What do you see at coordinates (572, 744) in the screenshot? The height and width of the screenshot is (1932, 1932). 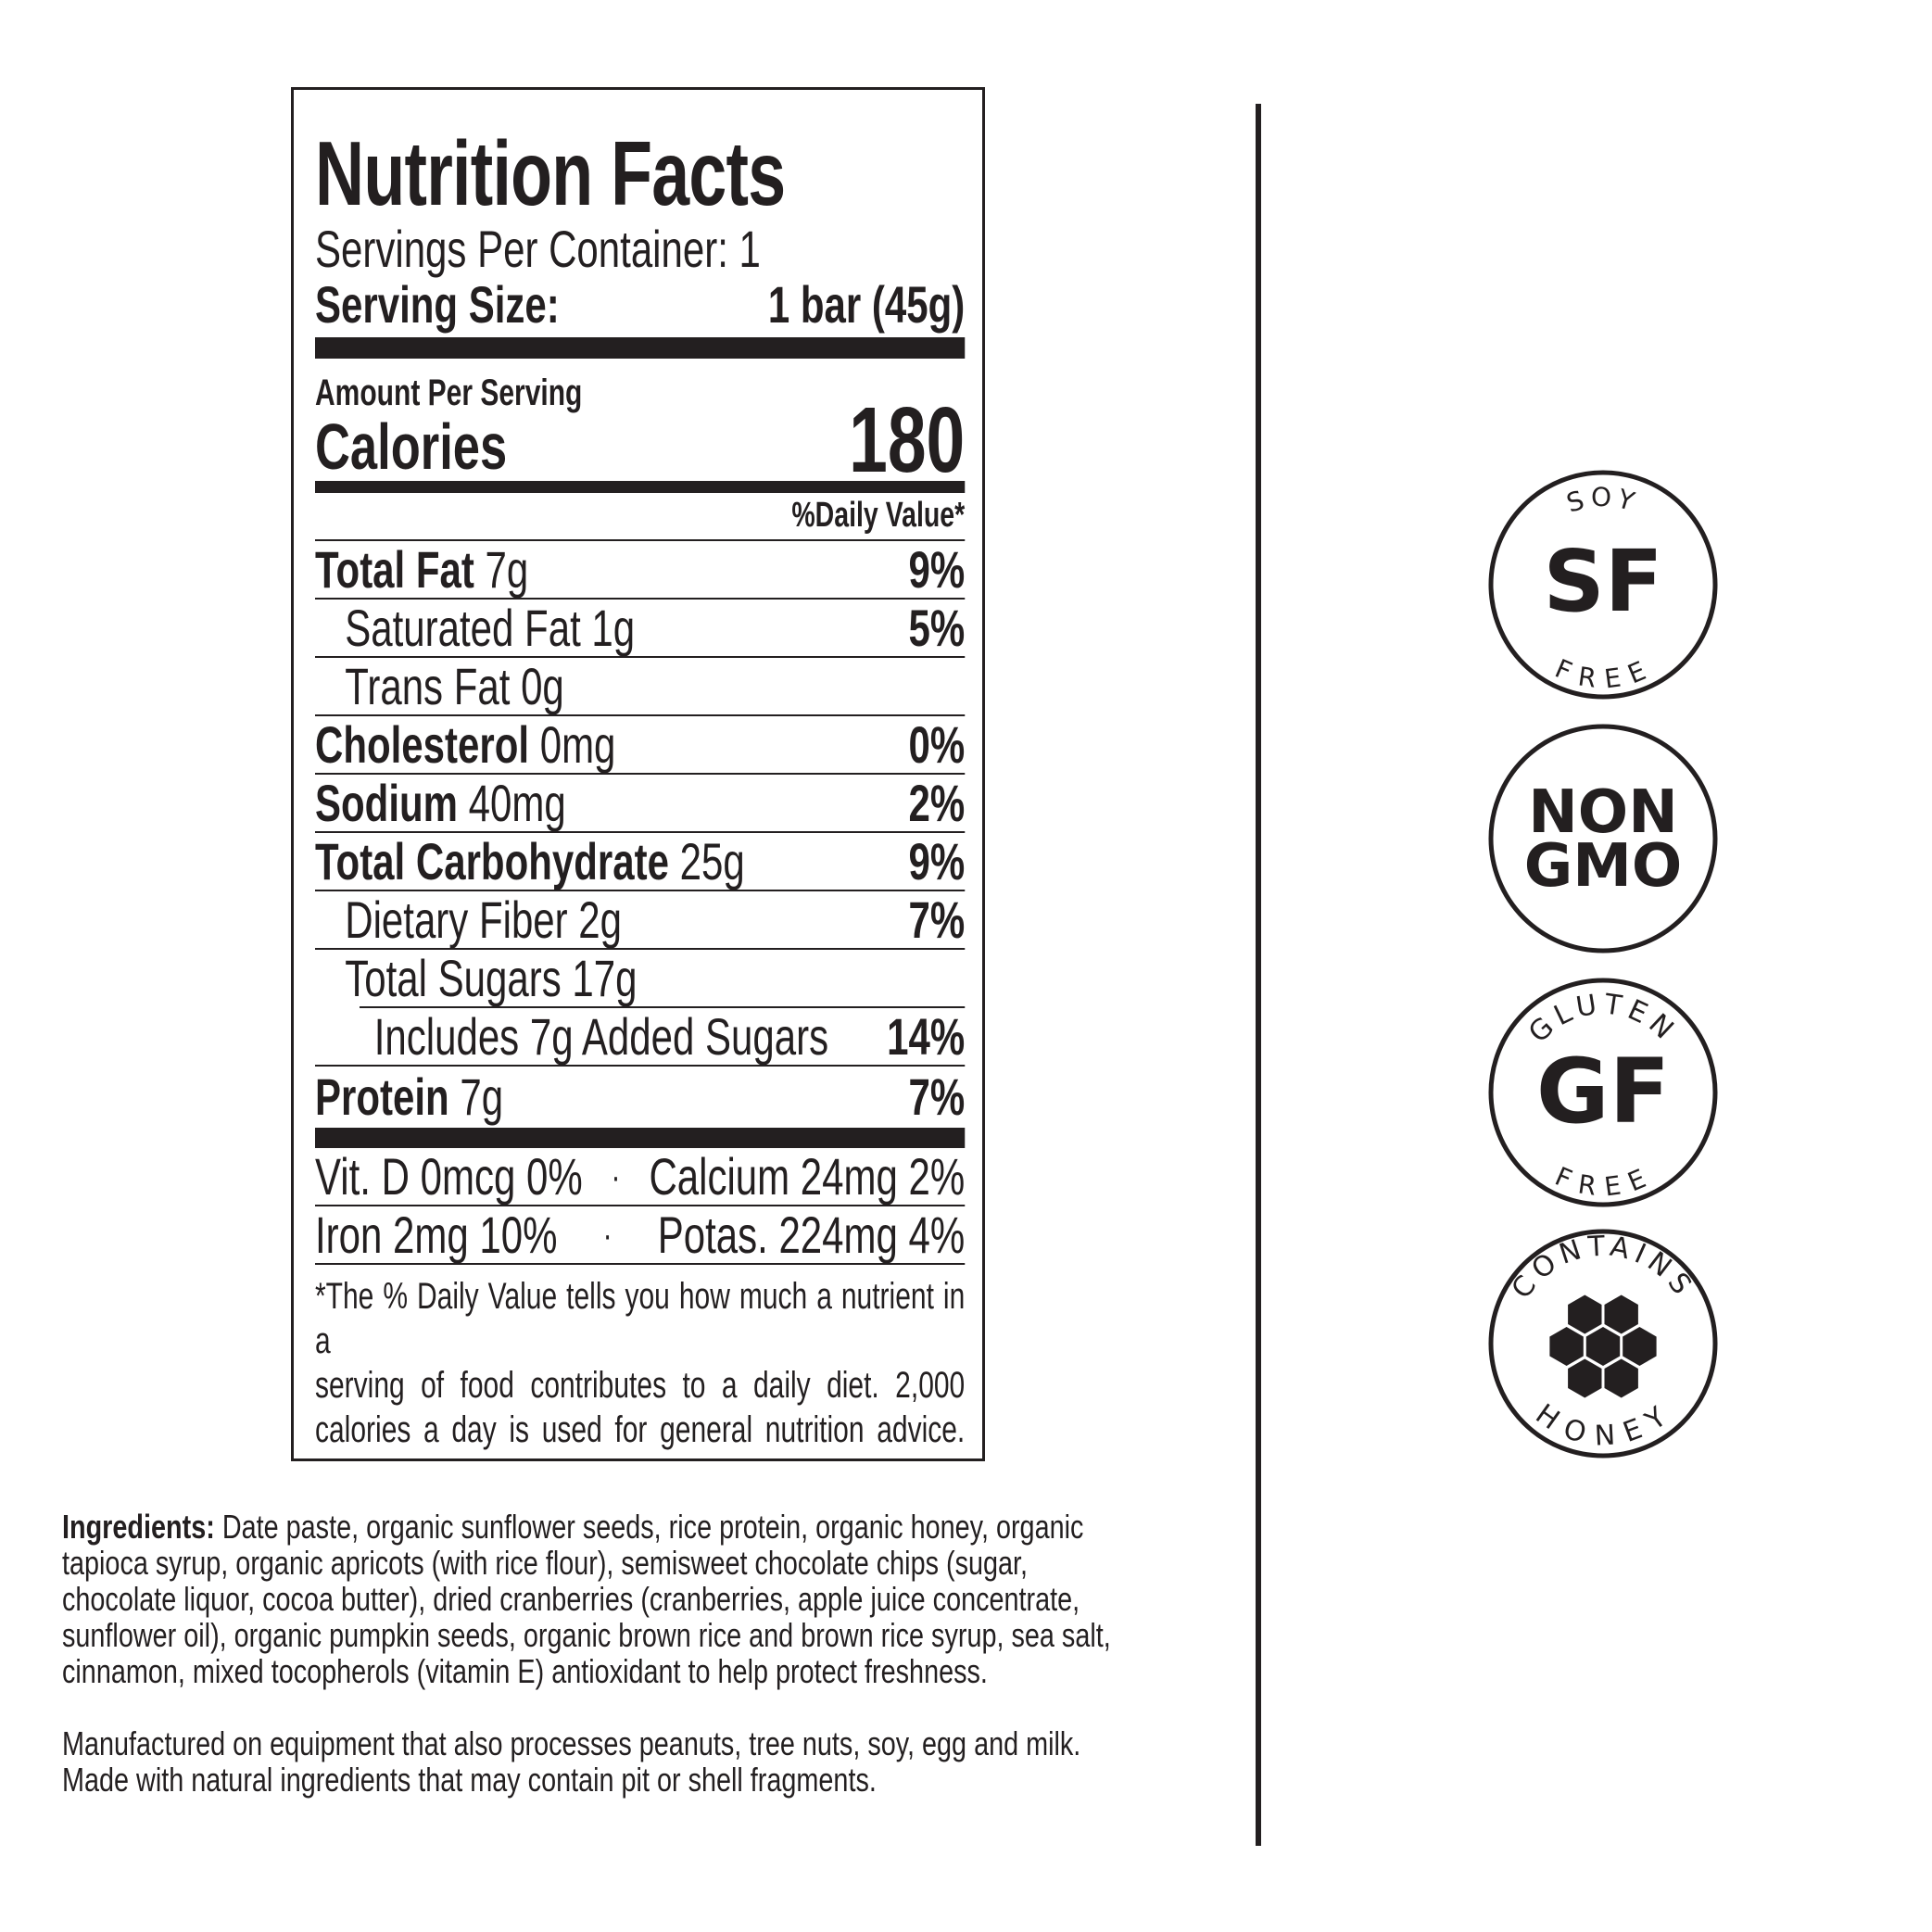 I see `nutrient-amount: 0mg` at bounding box center [572, 744].